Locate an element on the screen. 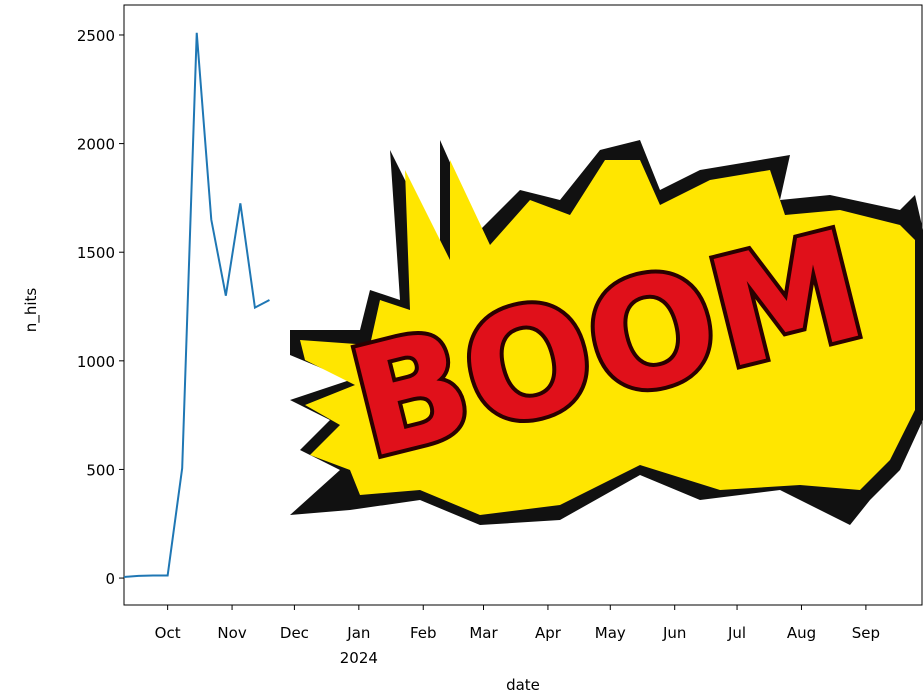 This screenshot has height=700, width=923. x-tick-label: Oct is located at coordinates (168, 633).